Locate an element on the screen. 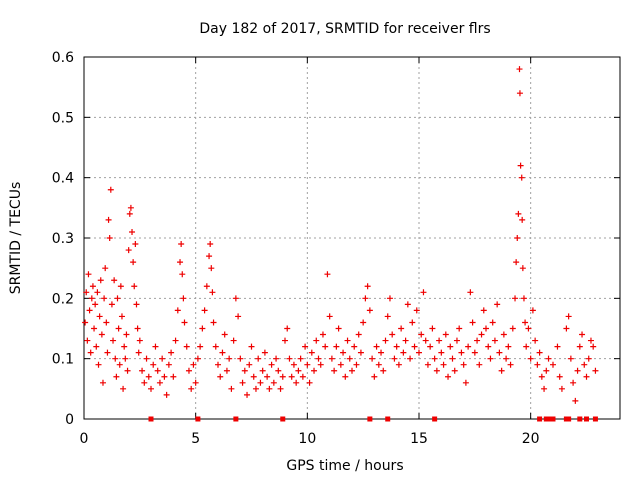 This screenshot has height=480, width=640. y-tick-label: 0.6 is located at coordinates (63, 58).